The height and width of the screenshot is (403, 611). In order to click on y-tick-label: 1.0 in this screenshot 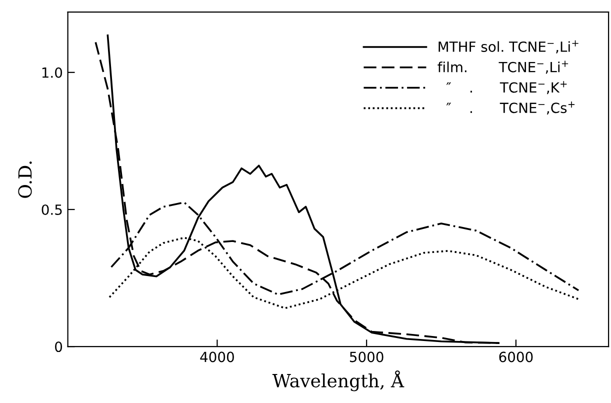, I will do `click(52, 72)`.